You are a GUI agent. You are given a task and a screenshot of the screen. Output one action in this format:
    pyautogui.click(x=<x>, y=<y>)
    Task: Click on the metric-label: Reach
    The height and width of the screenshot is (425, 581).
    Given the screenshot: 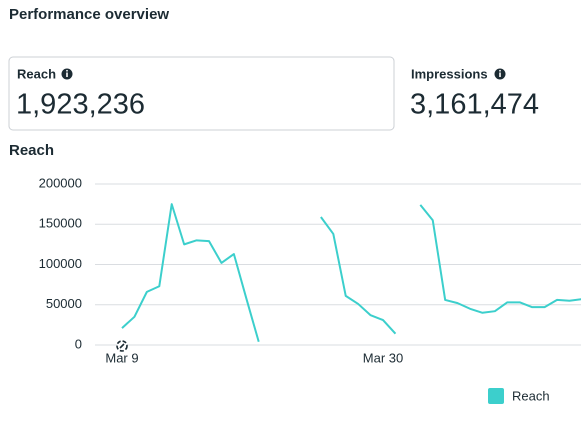 What is the action you would take?
    pyautogui.click(x=36, y=73)
    